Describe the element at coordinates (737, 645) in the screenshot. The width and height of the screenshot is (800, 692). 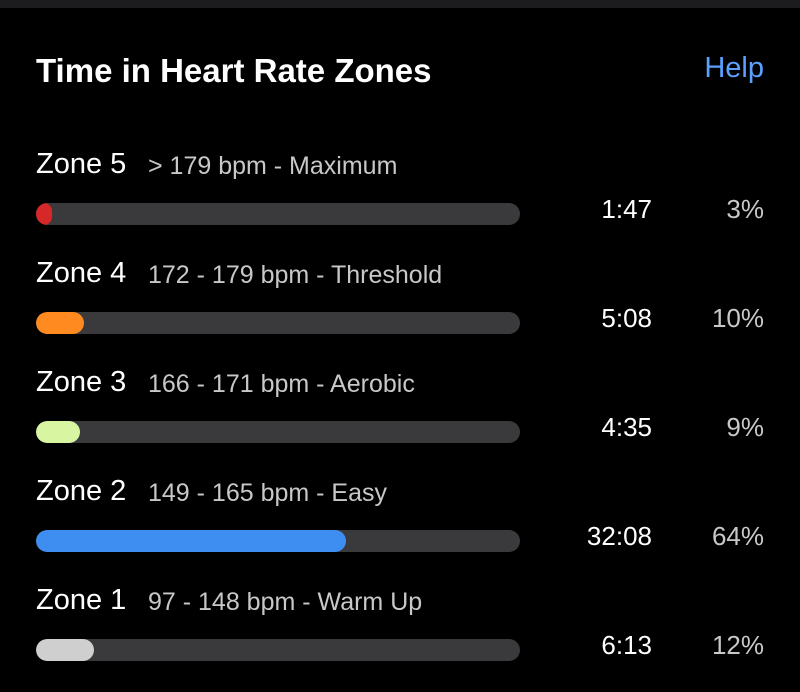
I see `zone-percent: 12%` at that location.